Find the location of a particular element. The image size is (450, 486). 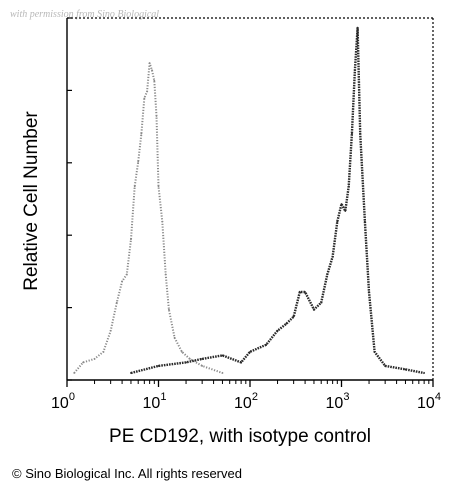

x-tick-label: 10⁴ is located at coordinates (429, 401).